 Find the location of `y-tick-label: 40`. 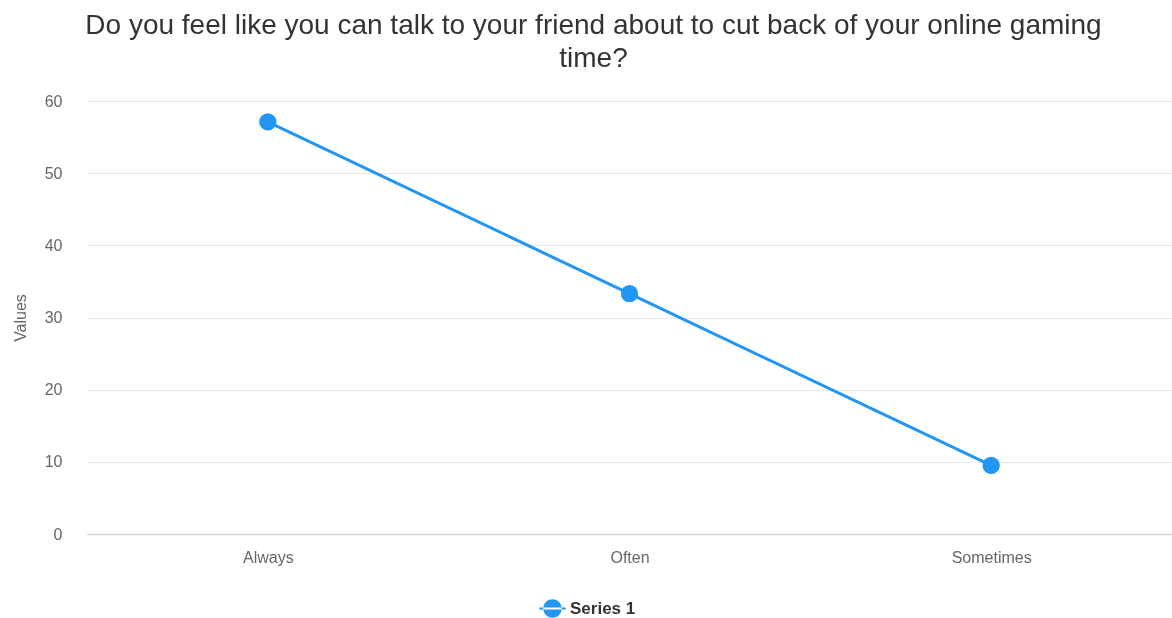

y-tick-label: 40 is located at coordinates (53, 245).